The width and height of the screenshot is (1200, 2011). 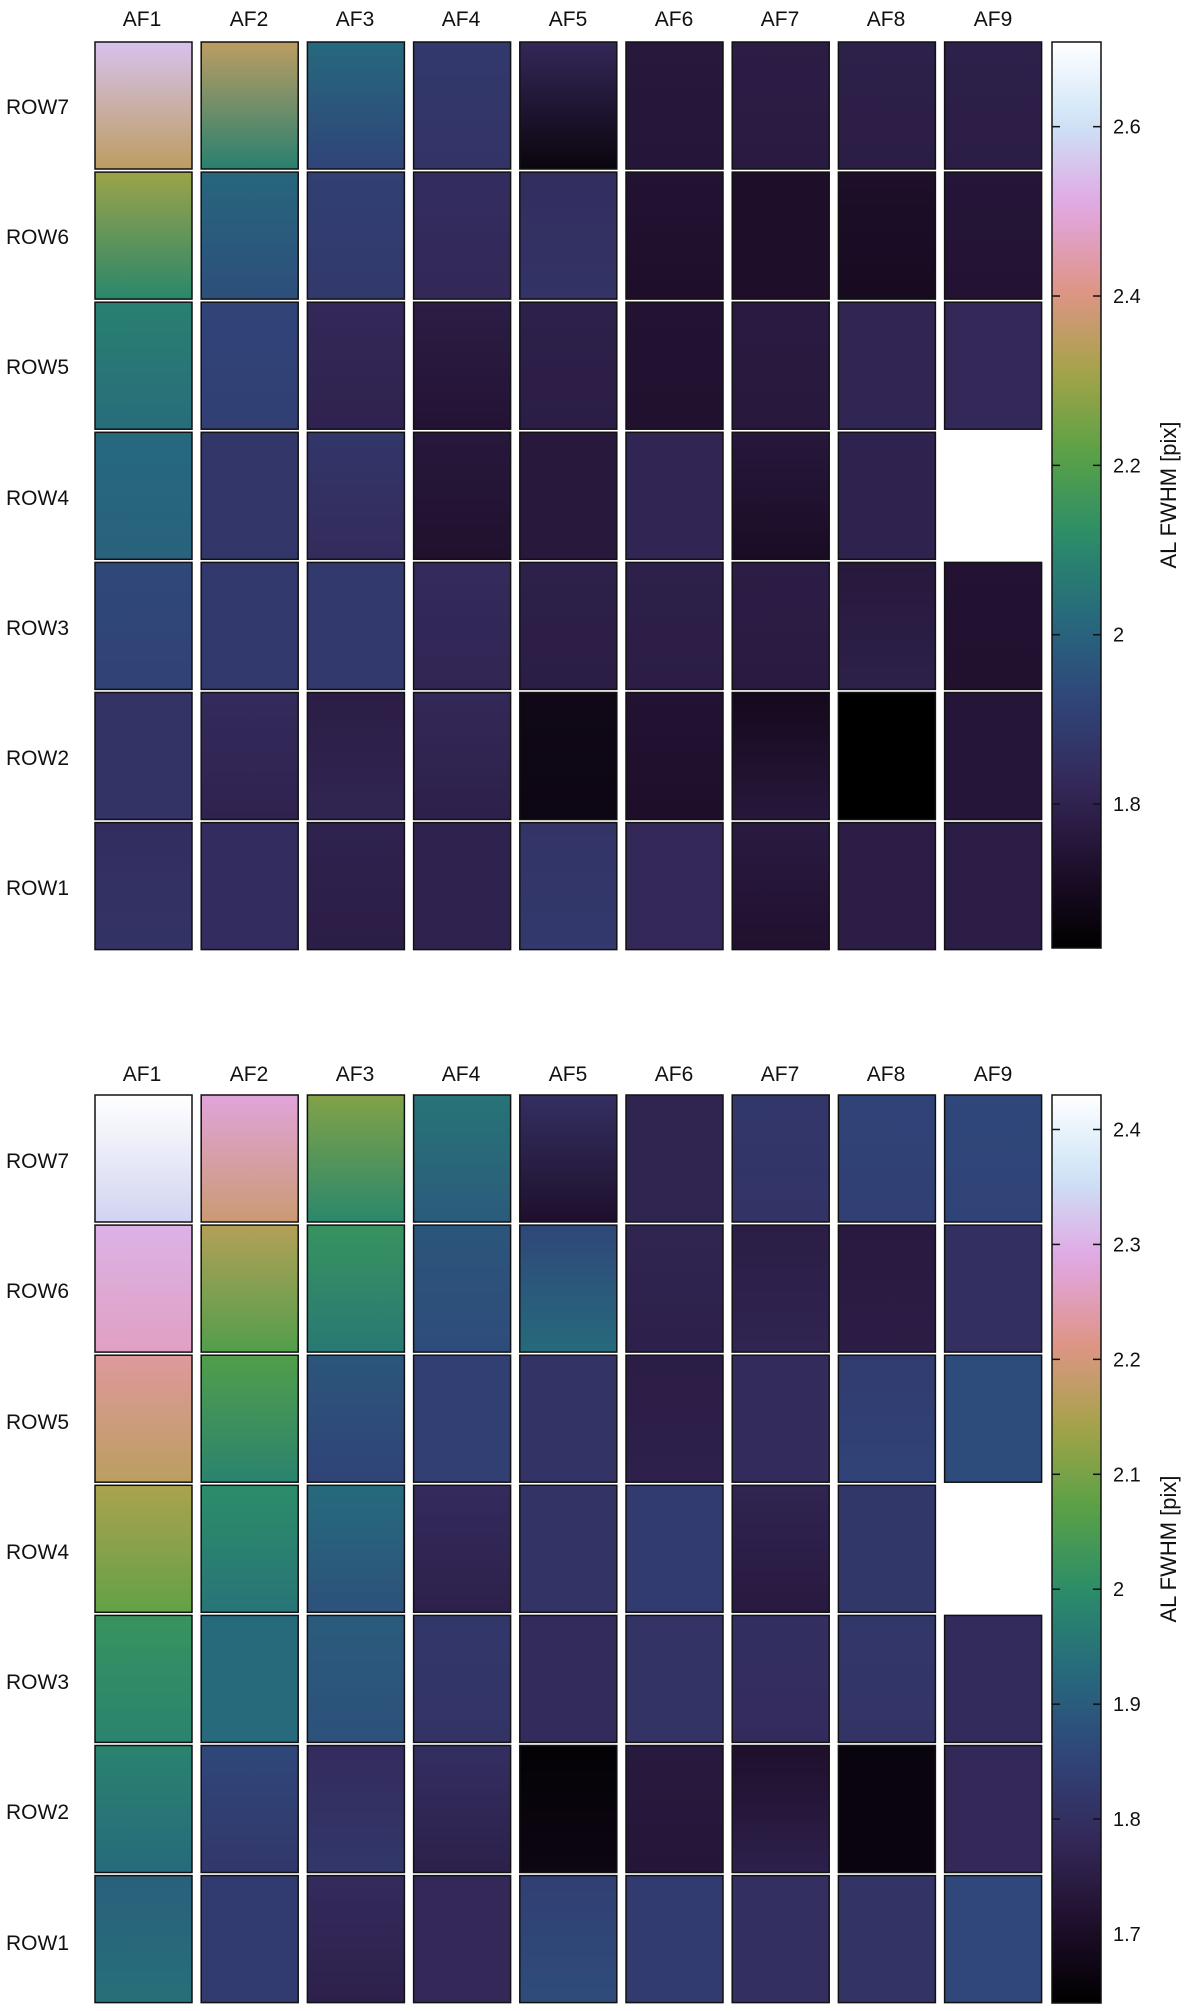 I want to click on colorbar-tick-label: 2.4, so click(x=1127, y=297).